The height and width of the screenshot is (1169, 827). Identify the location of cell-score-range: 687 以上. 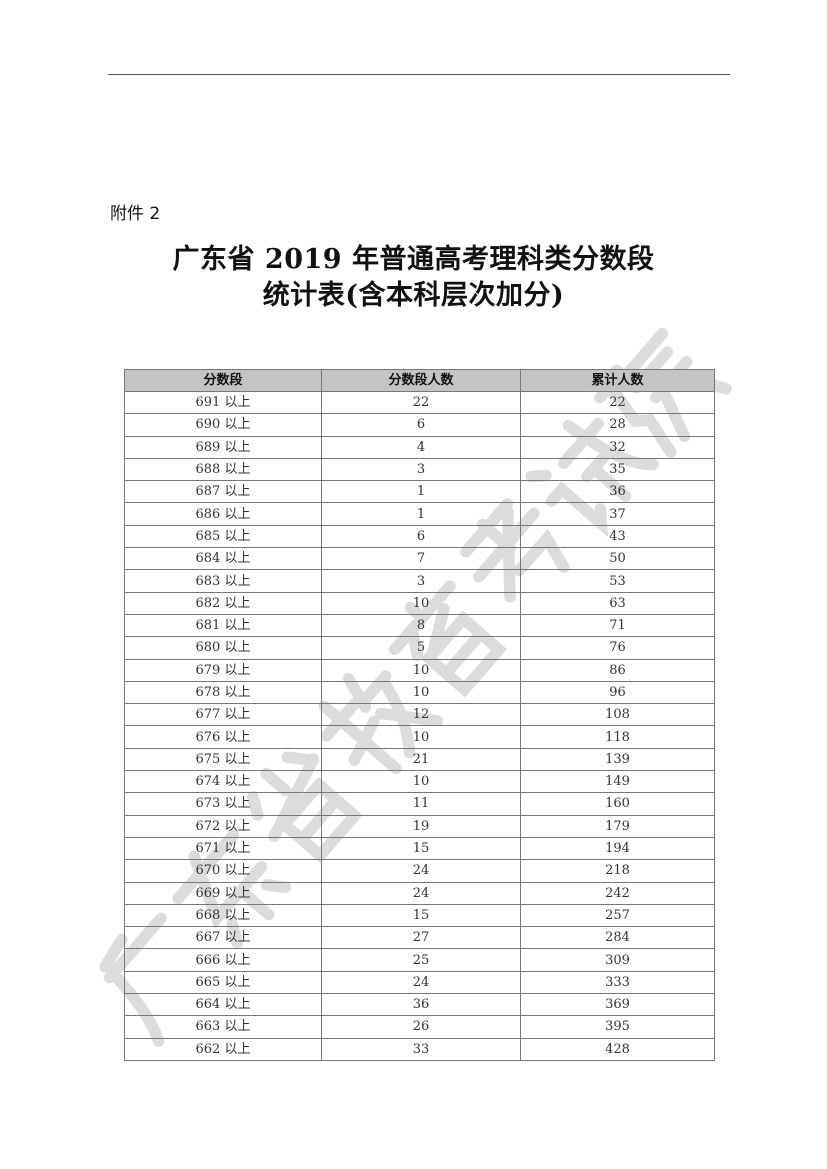
(223, 492).